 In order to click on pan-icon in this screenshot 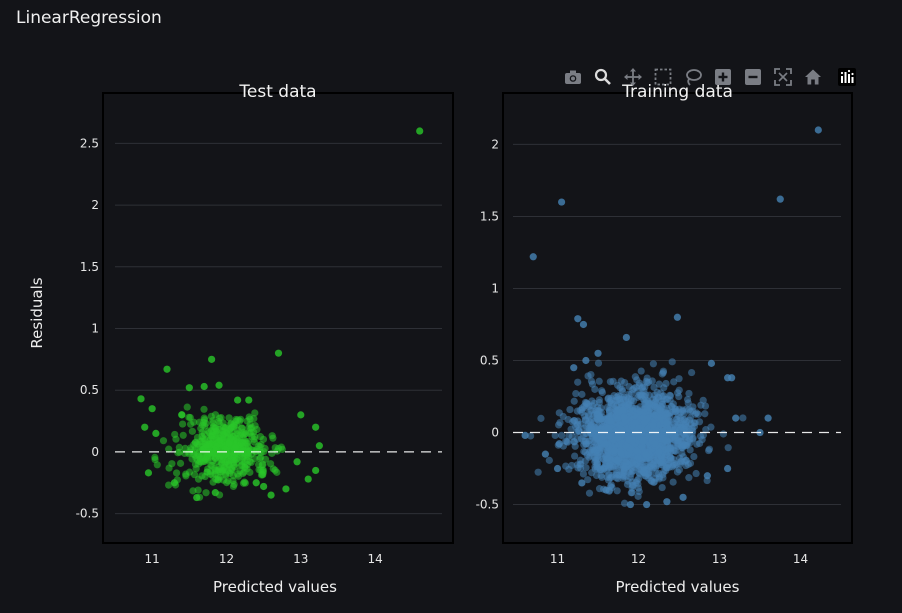, I will do `click(633, 79)`.